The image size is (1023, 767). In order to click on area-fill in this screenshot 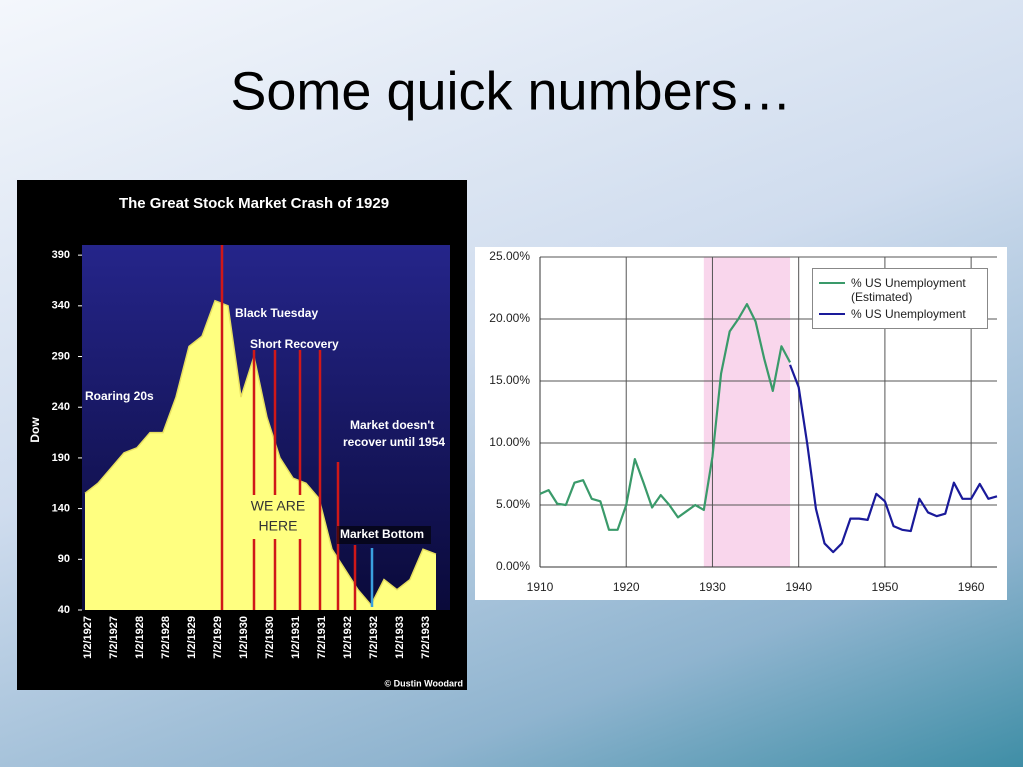, I will do `click(260, 455)`.